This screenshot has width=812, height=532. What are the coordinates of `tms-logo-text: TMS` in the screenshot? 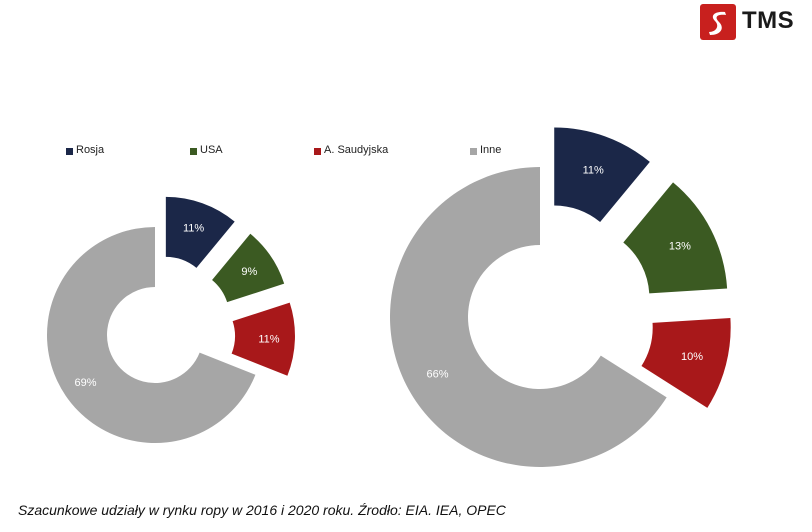 It's located at (768, 20).